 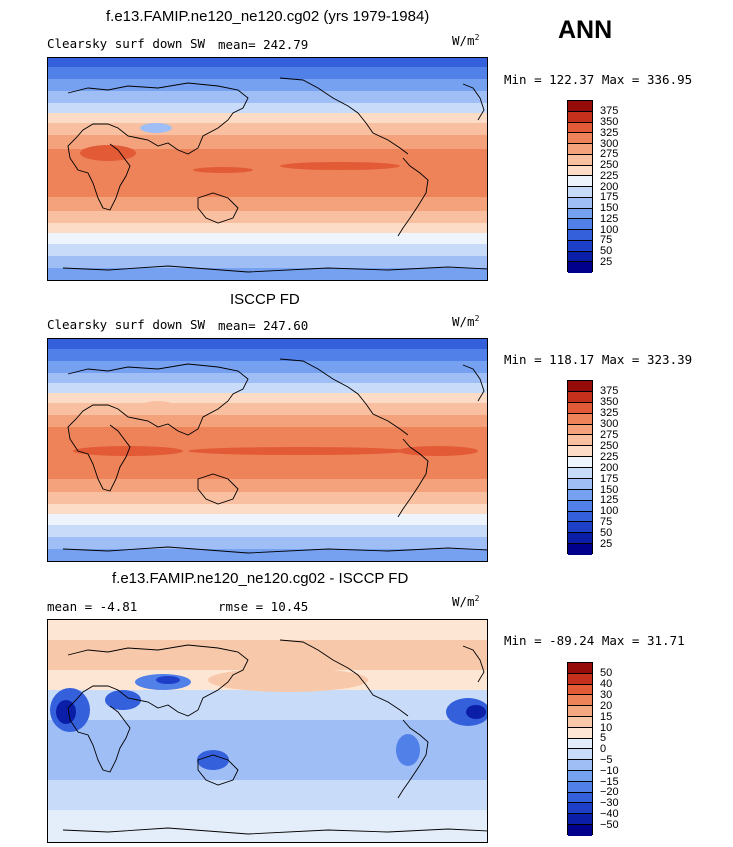 What do you see at coordinates (606, 544) in the screenshot?
I see `panel2-colorbar-label: 25` at bounding box center [606, 544].